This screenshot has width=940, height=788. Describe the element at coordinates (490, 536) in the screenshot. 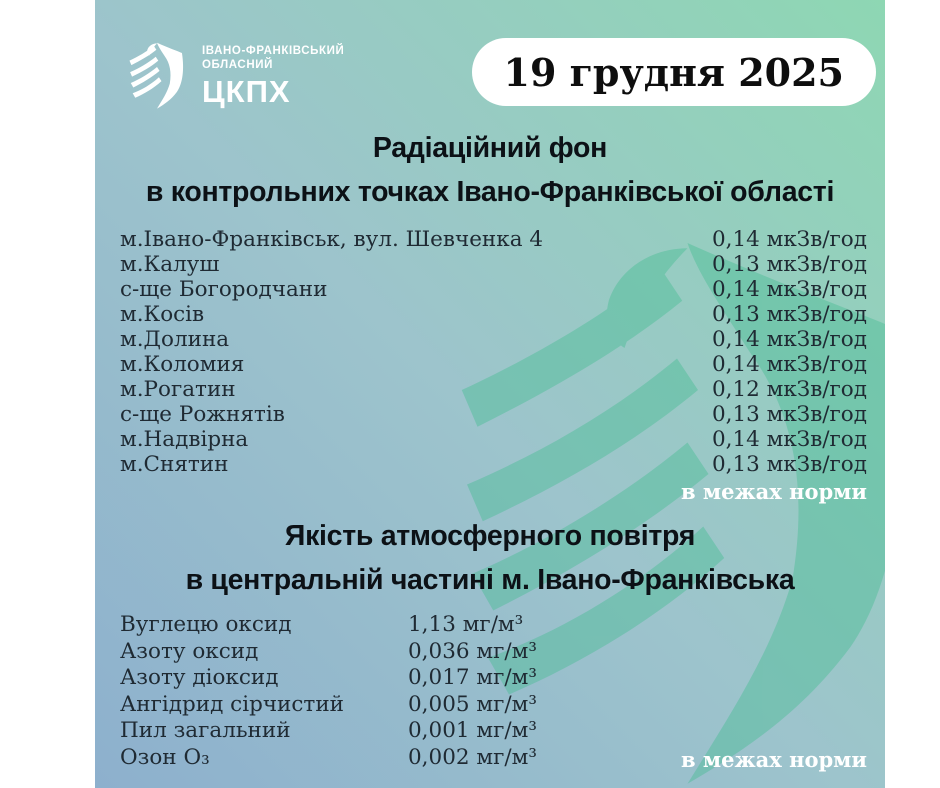

I see `air-title-line1: Якість атмосферного повітря` at that location.